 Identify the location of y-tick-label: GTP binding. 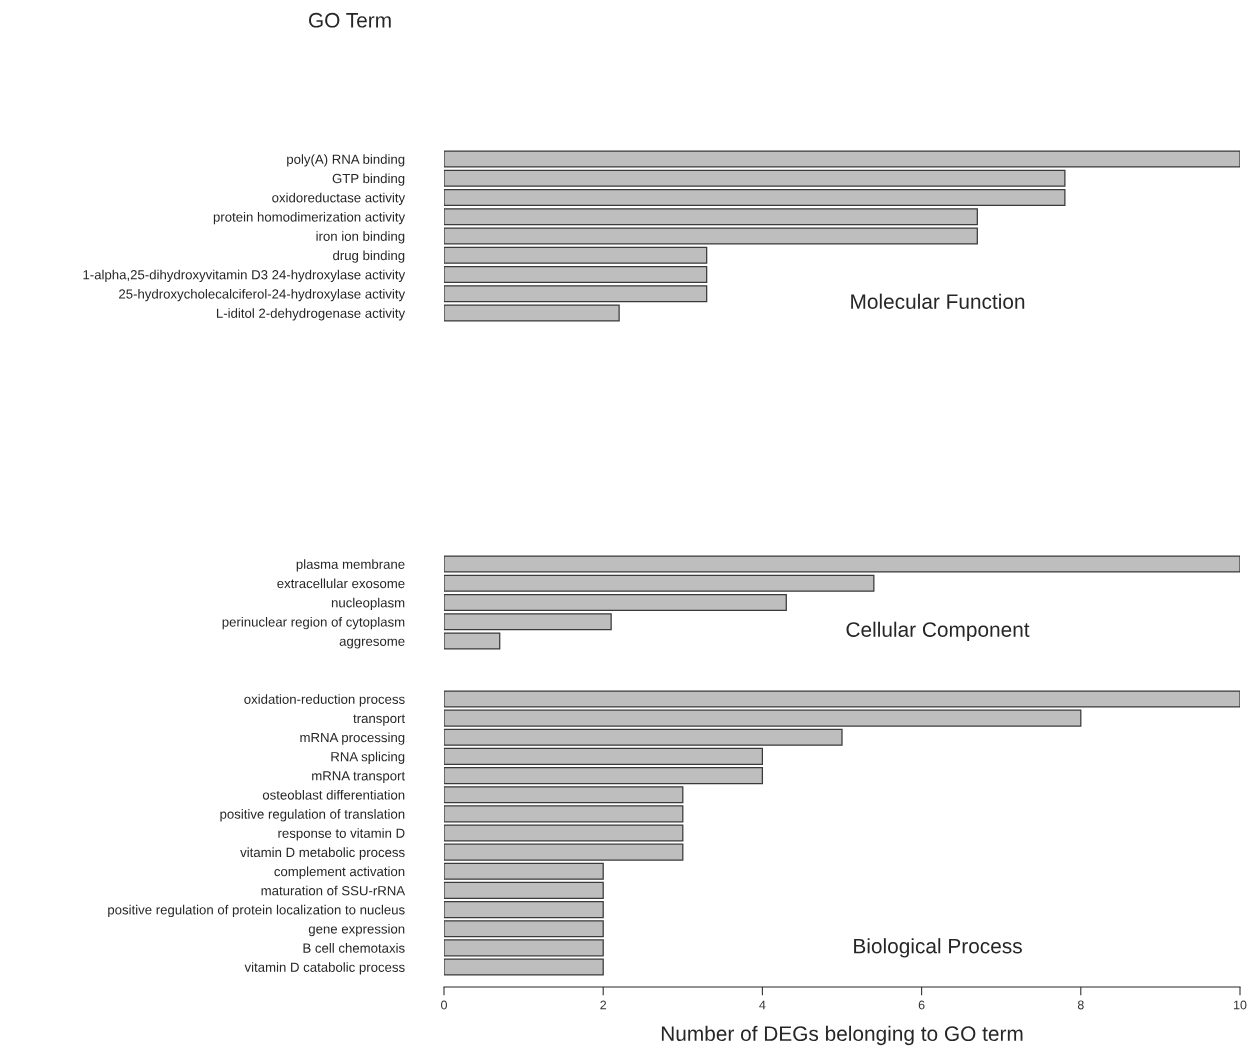
(368, 179).